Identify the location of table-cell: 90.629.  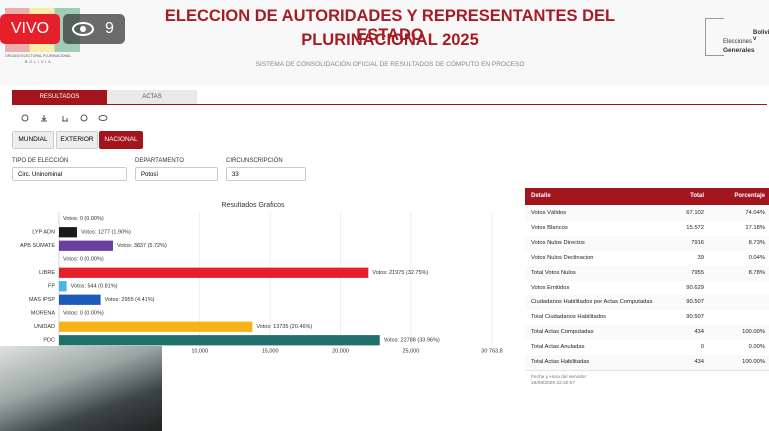
(695, 287).